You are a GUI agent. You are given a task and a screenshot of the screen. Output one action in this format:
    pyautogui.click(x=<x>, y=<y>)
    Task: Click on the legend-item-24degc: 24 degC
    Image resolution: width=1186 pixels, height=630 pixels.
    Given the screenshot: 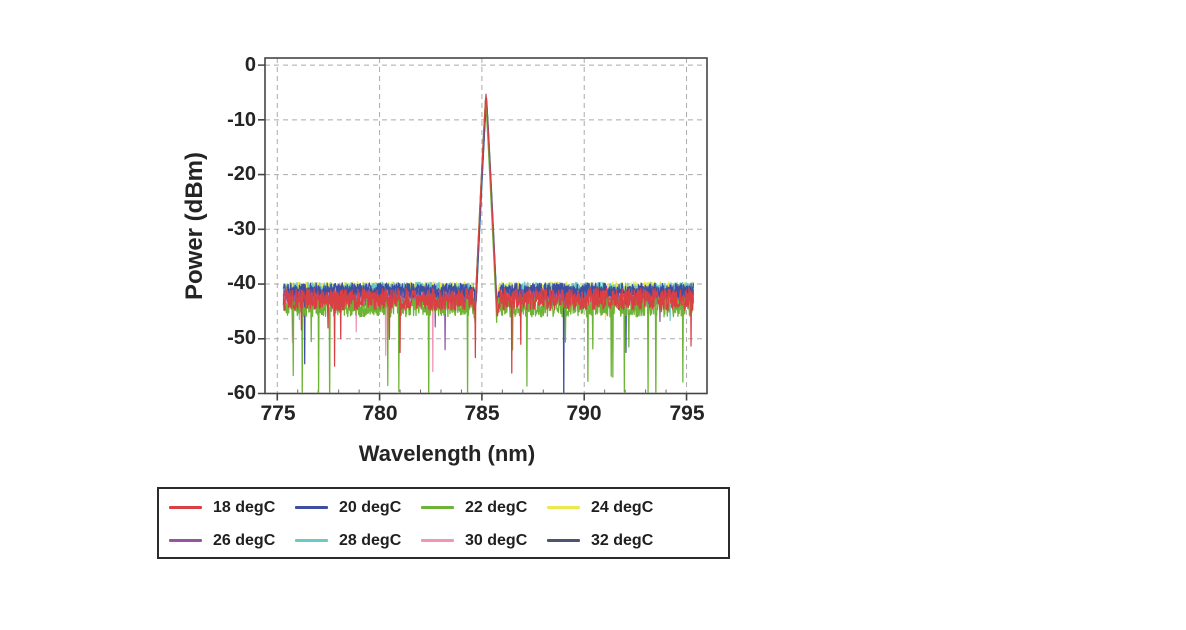 What is the action you would take?
    pyautogui.click(x=610, y=508)
    